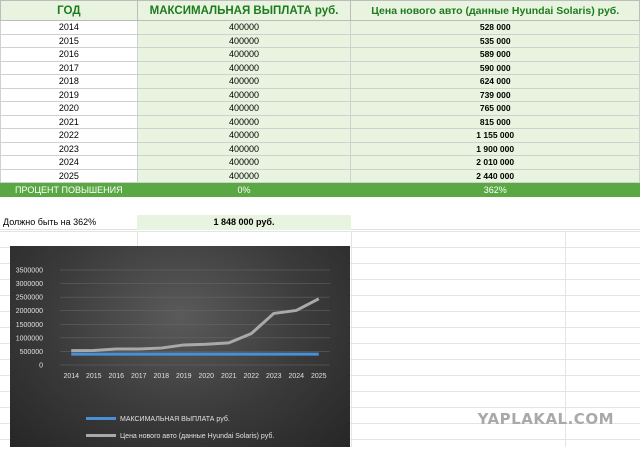 This screenshot has height=452, width=640. Describe the element at coordinates (495, 67) in the screenshot. I see `cell-car-price: 590 000` at that location.